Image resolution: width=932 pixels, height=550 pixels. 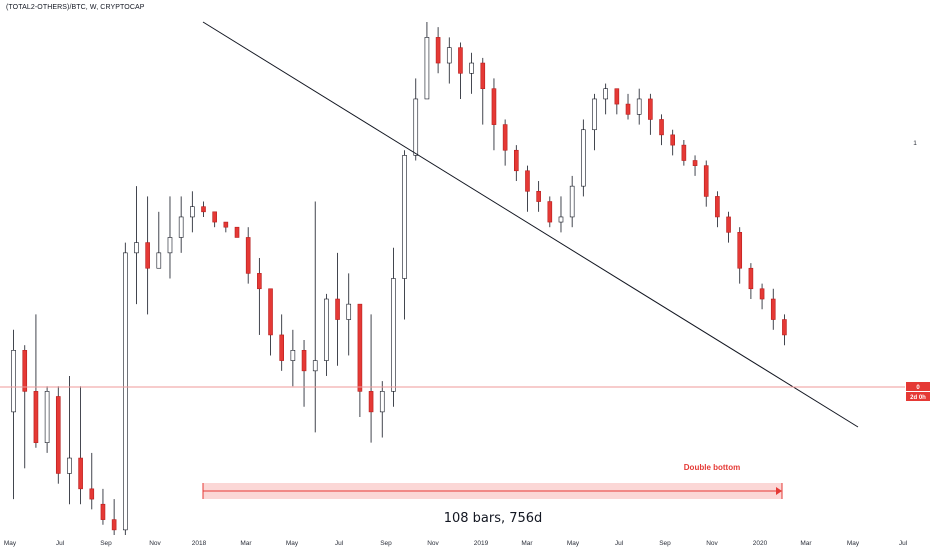 I want to click on range-label: 108 bars, 756d, so click(x=493, y=518).